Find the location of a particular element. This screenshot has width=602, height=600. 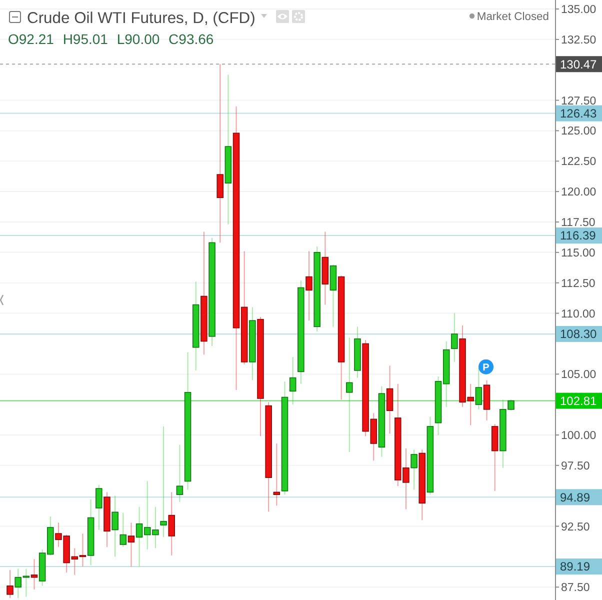

y-tick-label: 100.00 is located at coordinates (578, 436).